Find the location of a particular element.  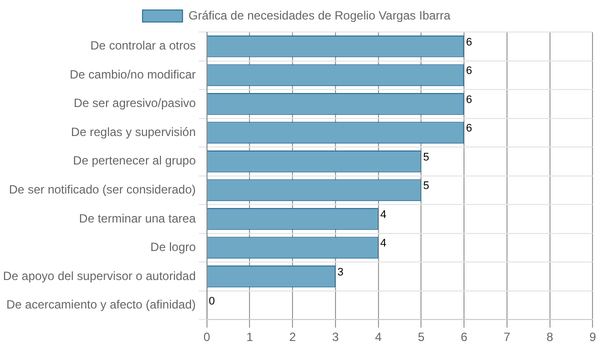

y-tick-label: De reglas y supervisión is located at coordinates (133, 131).